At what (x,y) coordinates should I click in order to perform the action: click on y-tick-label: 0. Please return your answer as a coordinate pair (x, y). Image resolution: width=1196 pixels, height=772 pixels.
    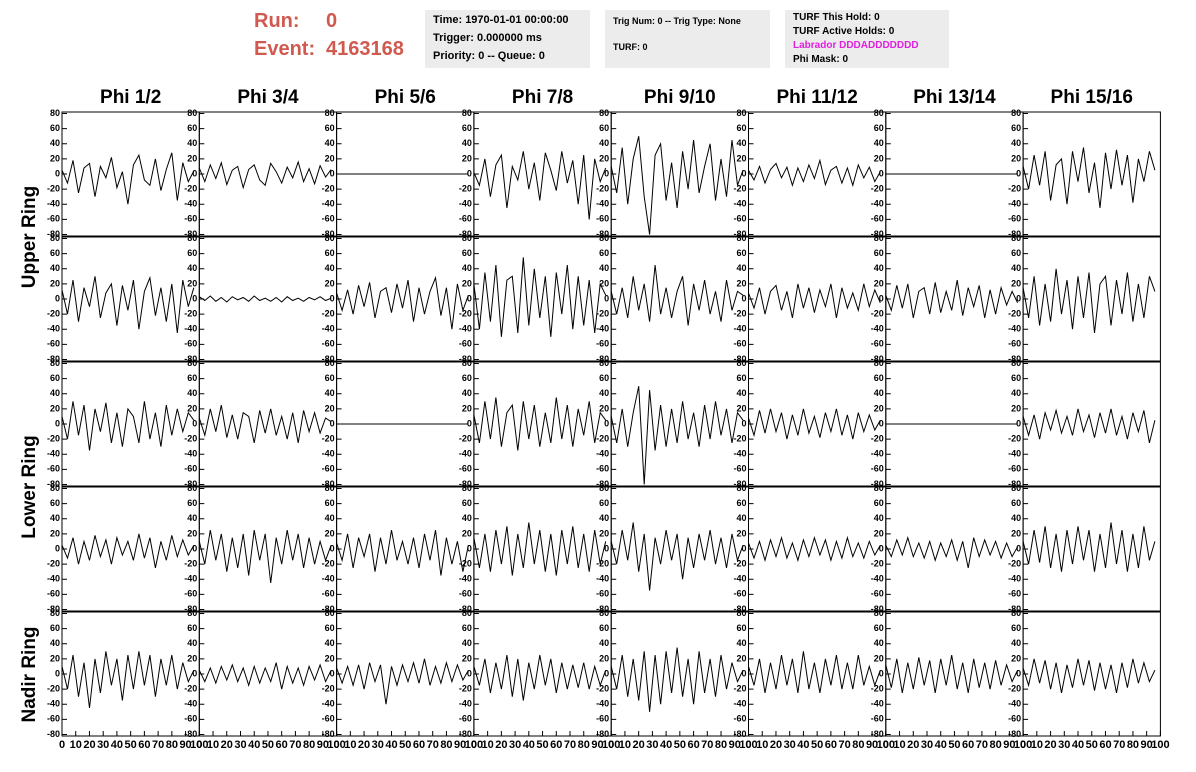
    Looking at the image, I should click on (881, 423).